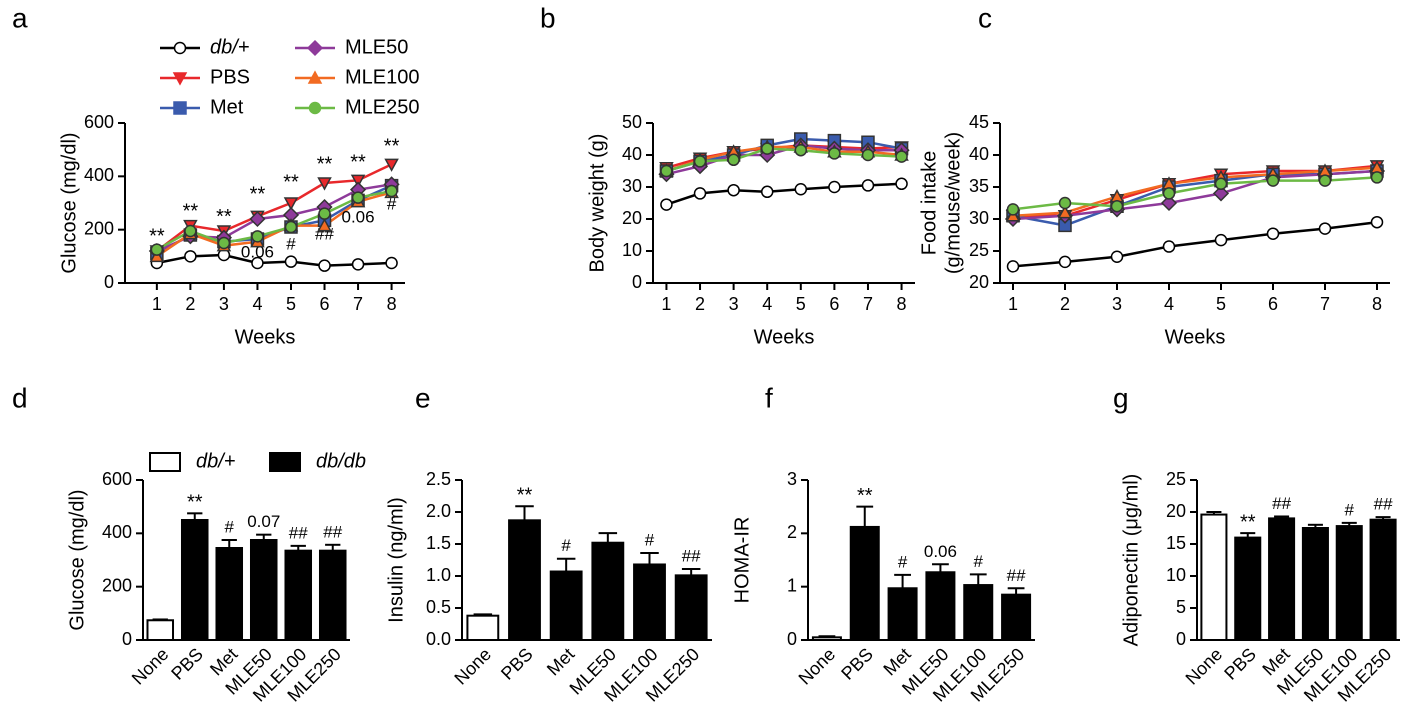  What do you see at coordinates (940, 551) in the screenshot?
I see `significance-label: 0.06` at bounding box center [940, 551].